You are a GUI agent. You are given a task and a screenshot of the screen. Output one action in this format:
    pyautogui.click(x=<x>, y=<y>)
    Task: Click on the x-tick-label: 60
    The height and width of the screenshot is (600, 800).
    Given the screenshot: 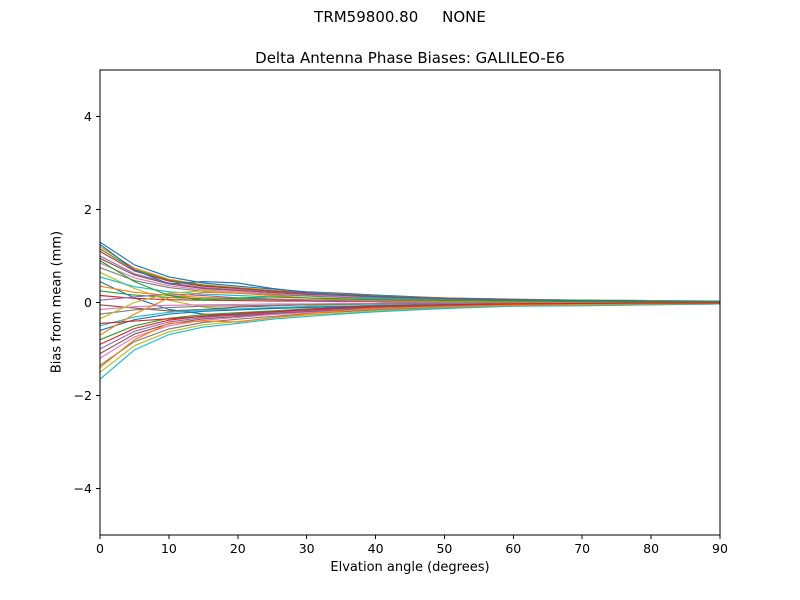 What is the action you would take?
    pyautogui.click(x=513, y=548)
    